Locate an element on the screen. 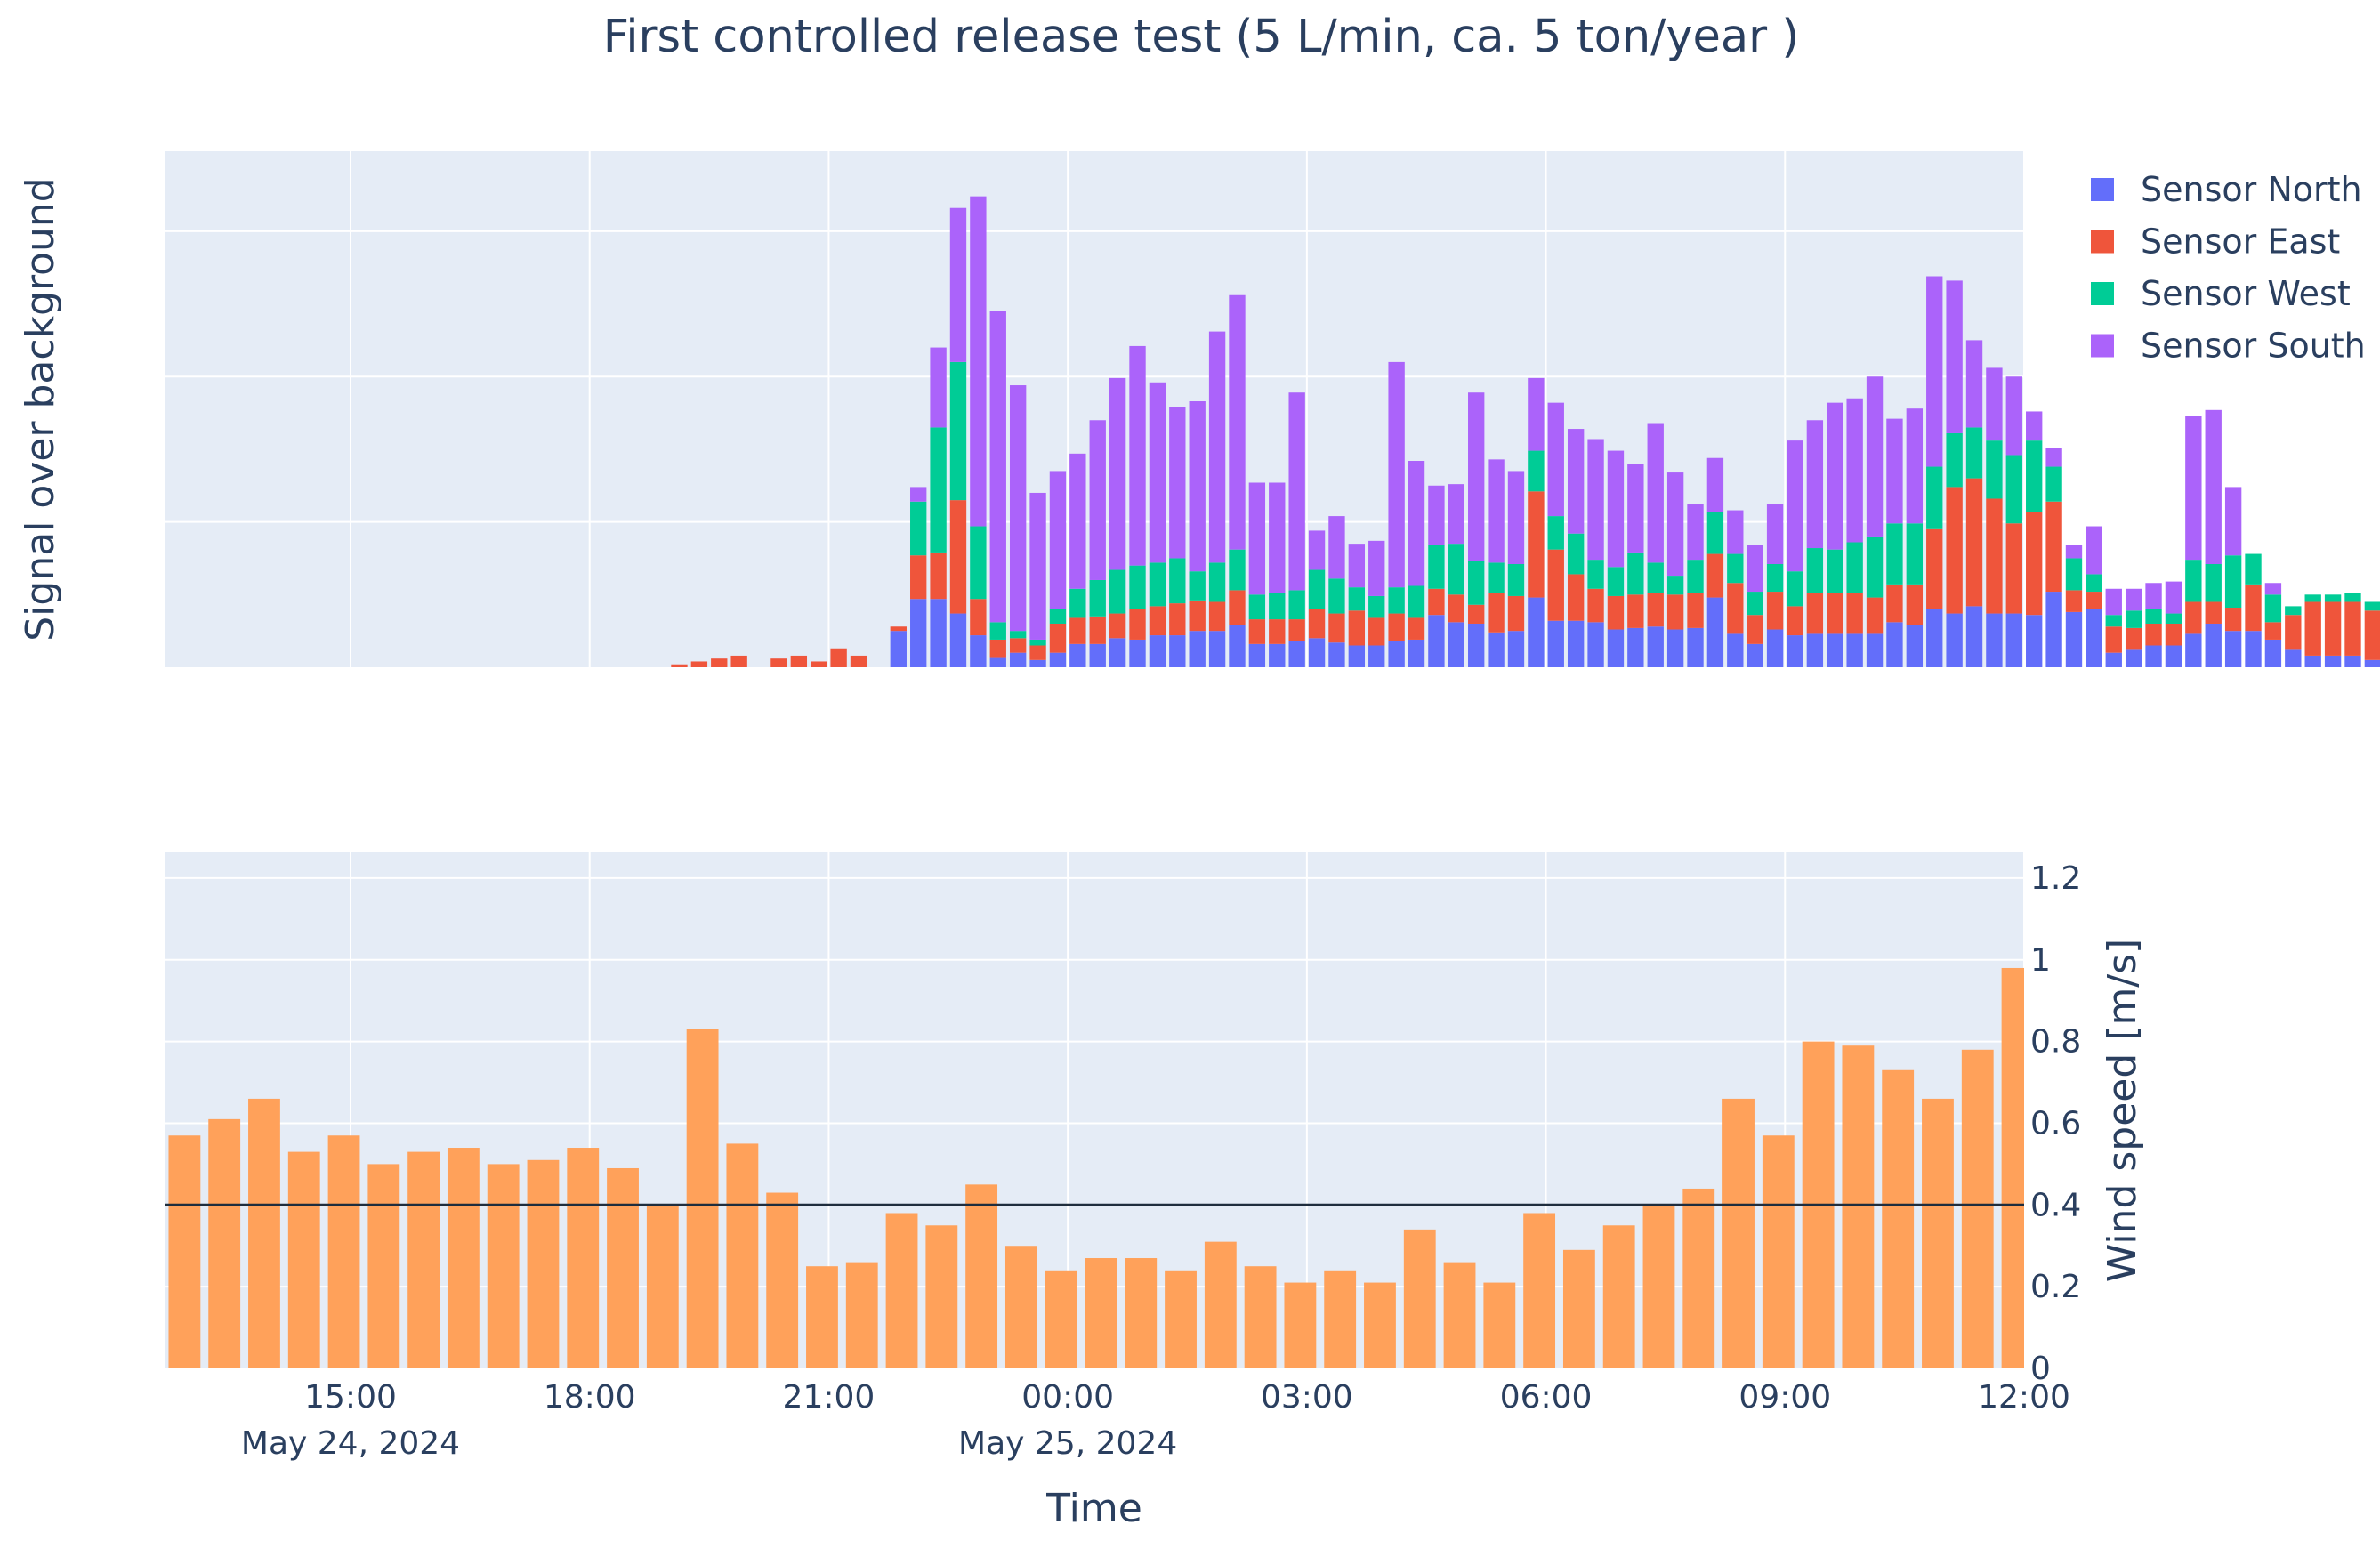 Image resolution: width=2380 pixels, height=1541 pixels. legend-item: Sensor East is located at coordinates (2215, 242).